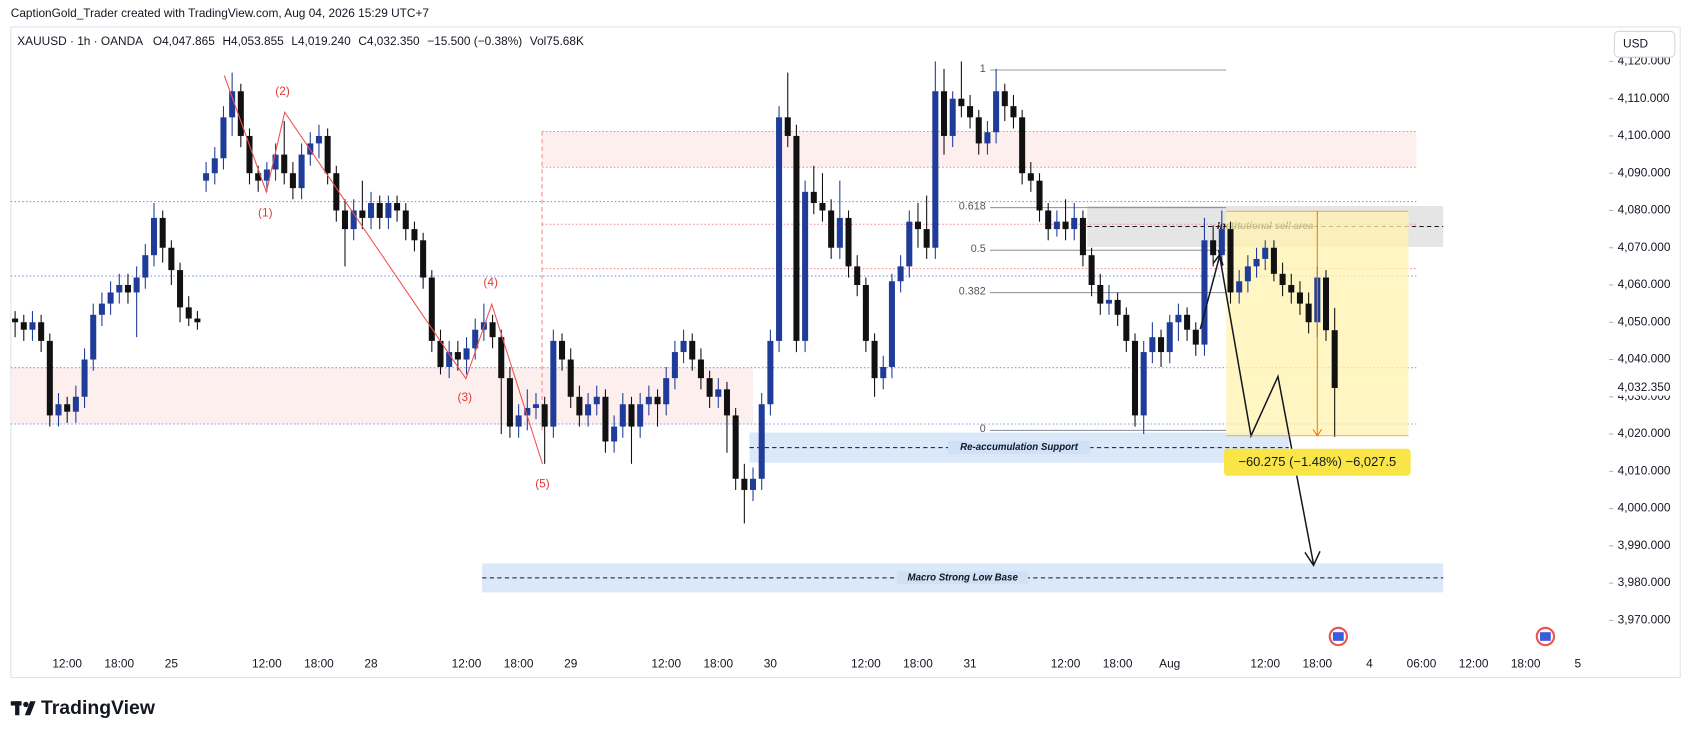  What do you see at coordinates (23, 708) in the screenshot?
I see `brand-logo` at bounding box center [23, 708].